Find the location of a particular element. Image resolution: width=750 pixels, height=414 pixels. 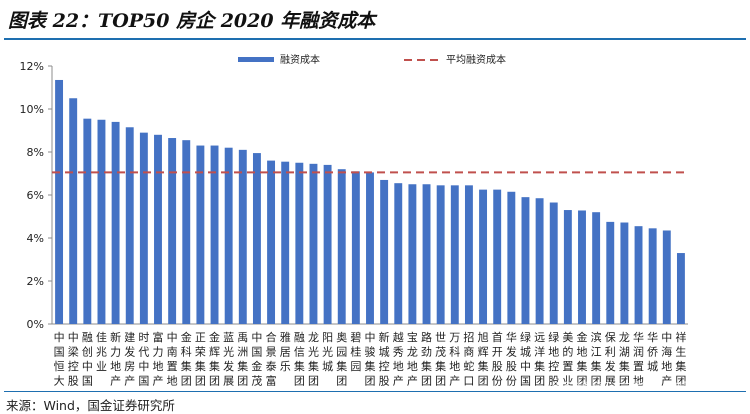

watermark: 请务必阅读正文之后的信息披露和法律声明 is located at coordinates (647, 387).